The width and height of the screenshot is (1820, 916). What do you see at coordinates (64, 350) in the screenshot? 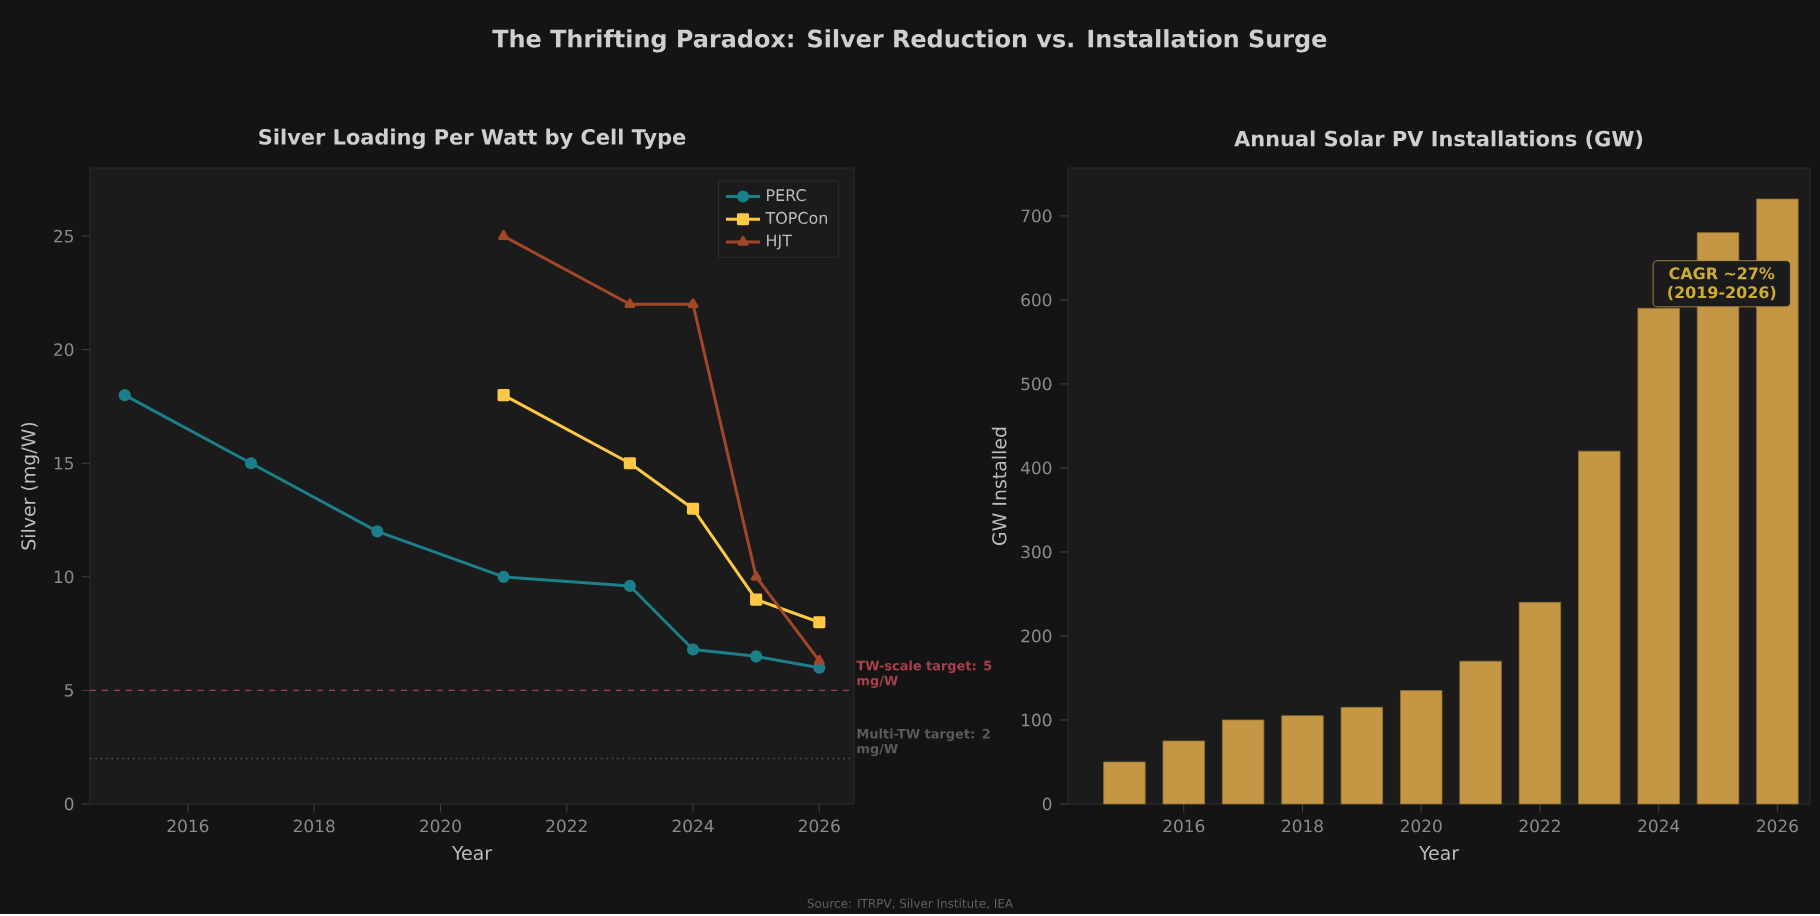
I see `y-tick-label: 20` at bounding box center [64, 350].